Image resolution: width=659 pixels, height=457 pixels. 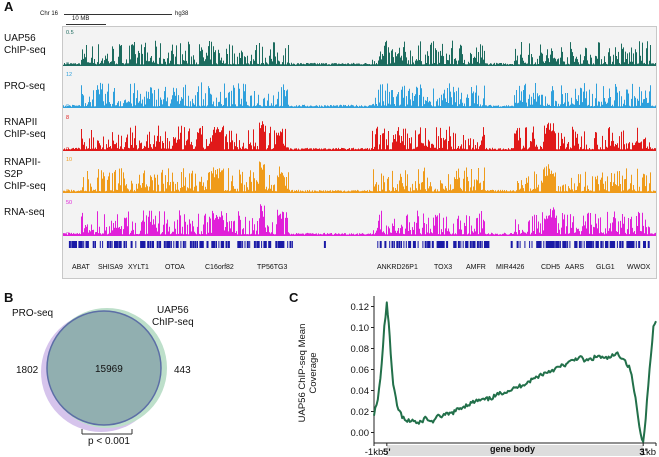 What do you see at coordinates (49, 14) in the screenshot?
I see `chromosome-label: Chr 16` at bounding box center [49, 14].